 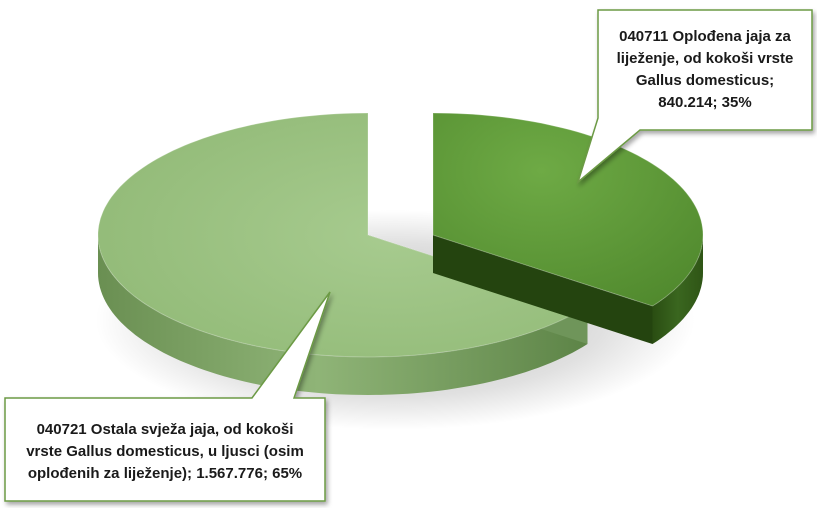 What do you see at coordinates (543, 290) in the screenshot?
I see `slice-1-cut-wall` at bounding box center [543, 290].